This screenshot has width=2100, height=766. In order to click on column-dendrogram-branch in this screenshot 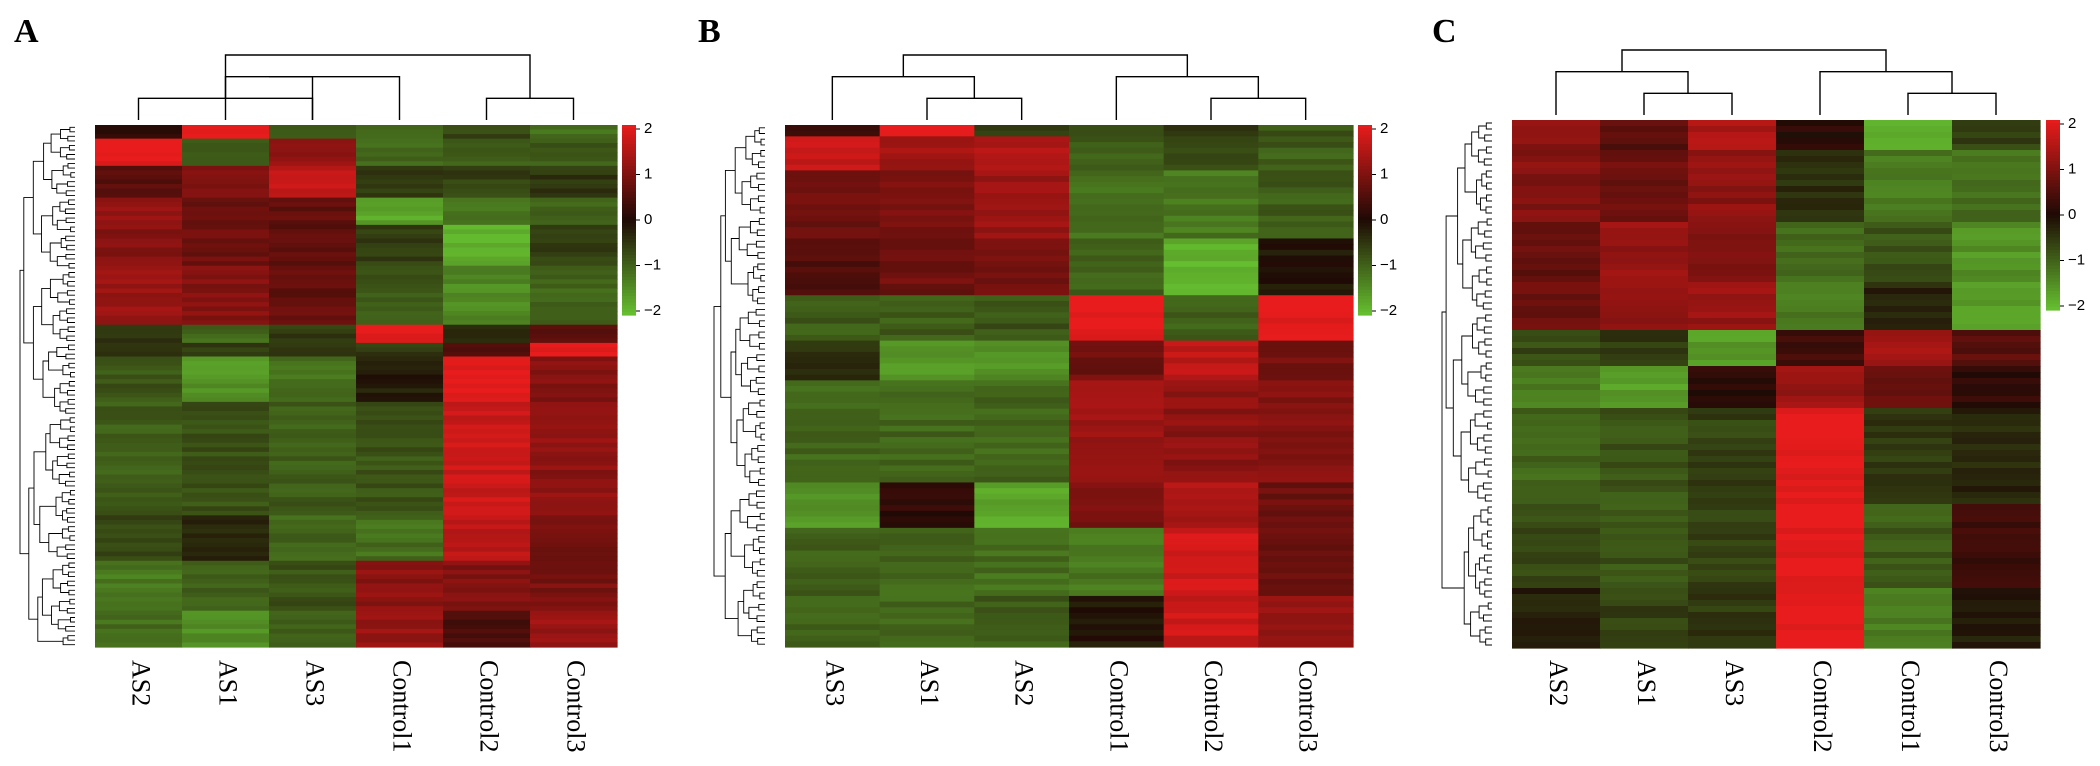, I will do `click(1045, 65)`.